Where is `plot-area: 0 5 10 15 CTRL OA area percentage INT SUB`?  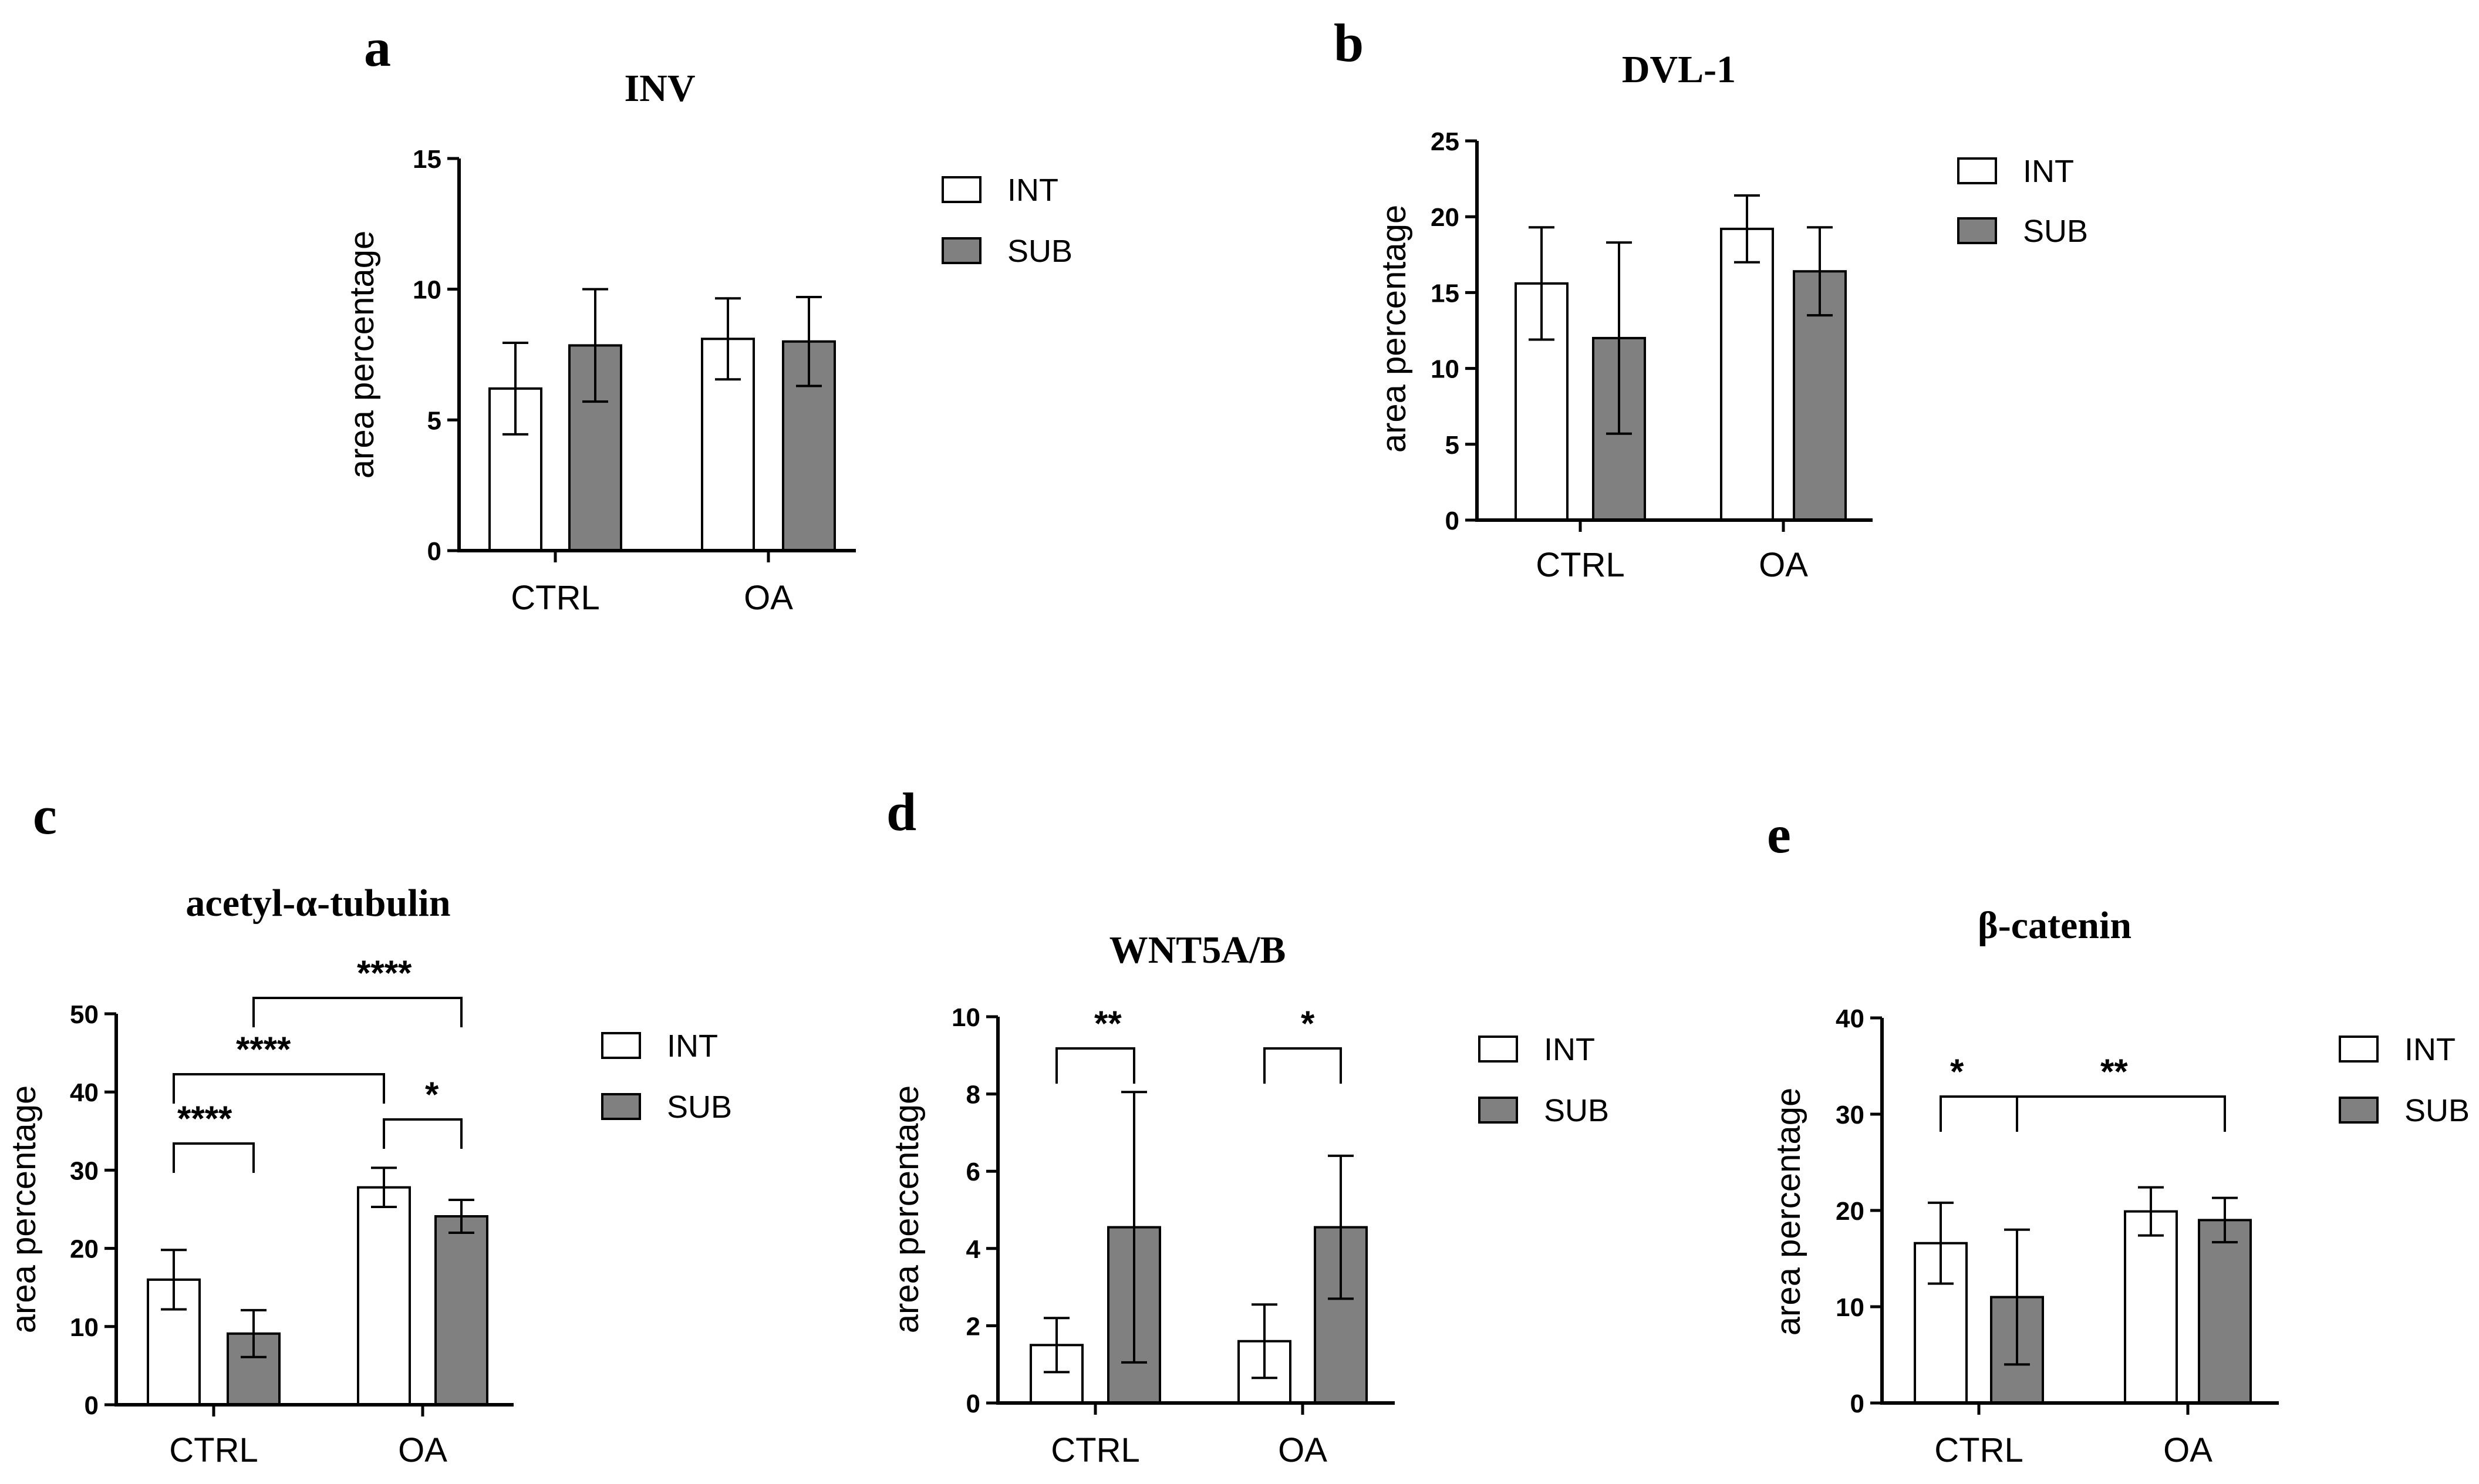 plot-area: 0 5 10 15 CTRL OA area percentage INT SUB is located at coordinates (707, 381).